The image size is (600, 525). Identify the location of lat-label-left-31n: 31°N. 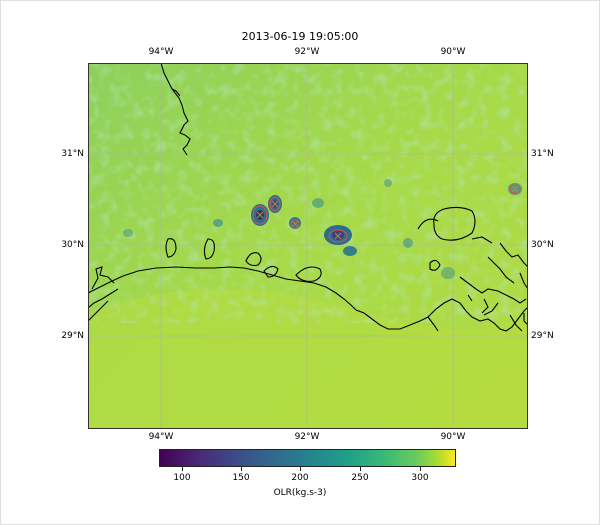
(72, 154).